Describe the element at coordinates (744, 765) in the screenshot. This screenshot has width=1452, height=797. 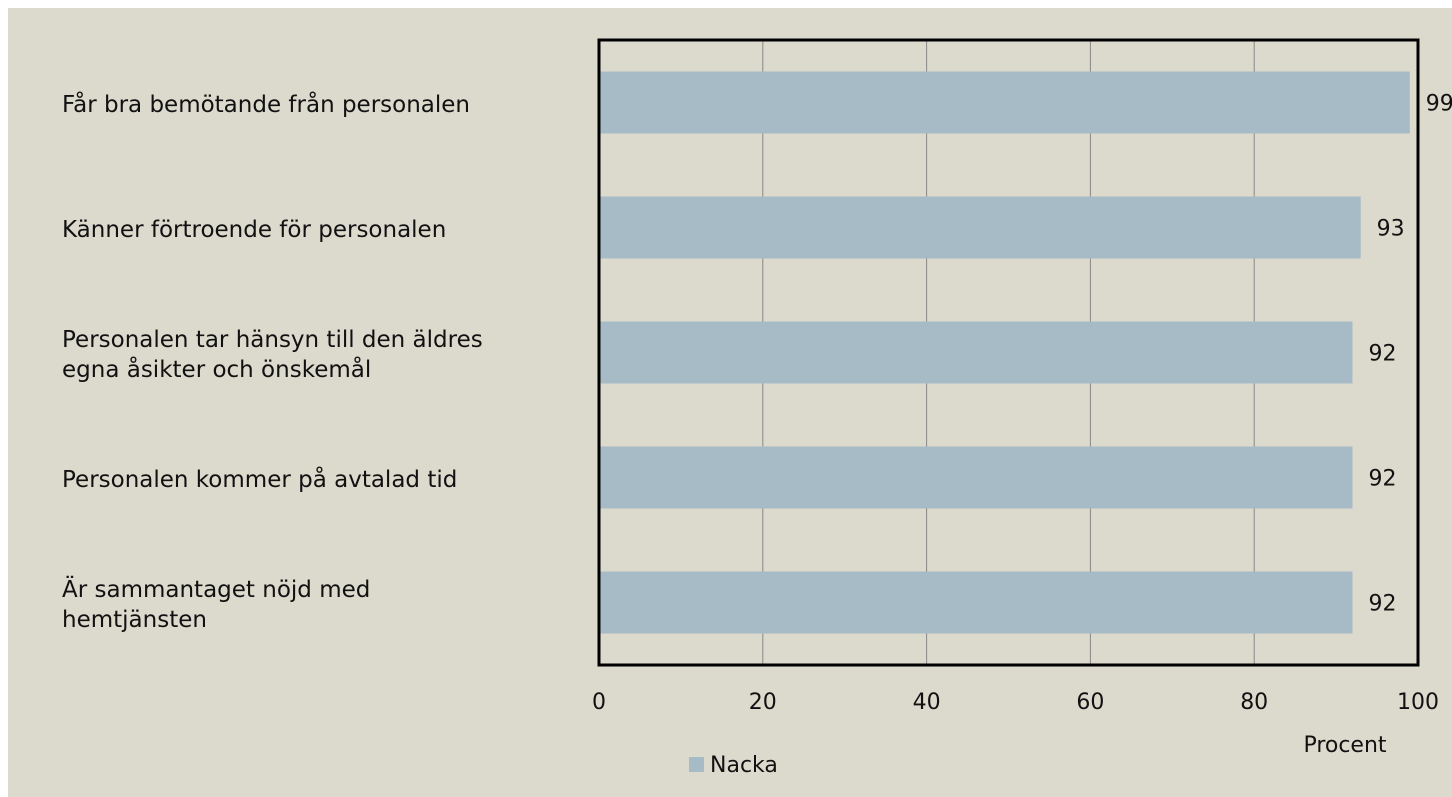
I see `legend-label: Nacka` at that location.